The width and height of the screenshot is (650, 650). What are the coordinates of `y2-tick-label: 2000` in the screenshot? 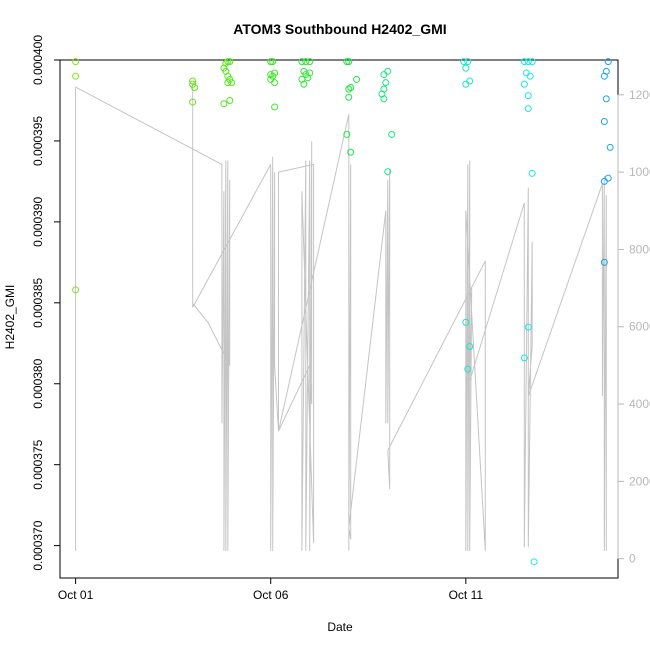 It's located at (639, 481).